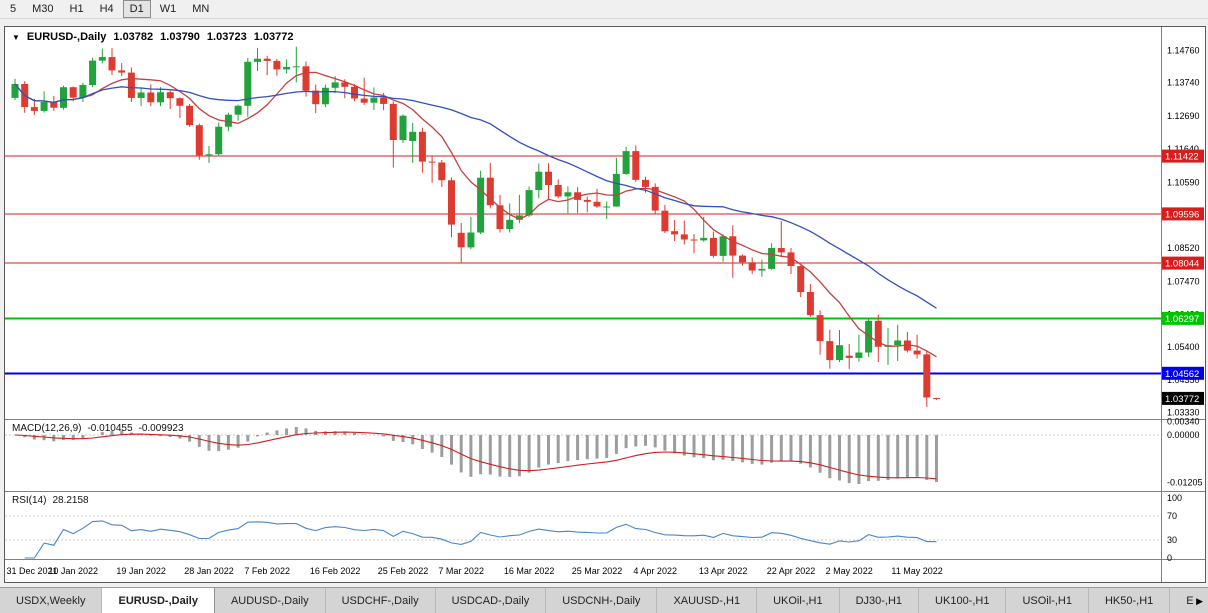 This screenshot has width=1208, height=613. Describe the element at coordinates (267, 571) in the screenshot. I see `svg-text: 7 Feb 2022` at that location.